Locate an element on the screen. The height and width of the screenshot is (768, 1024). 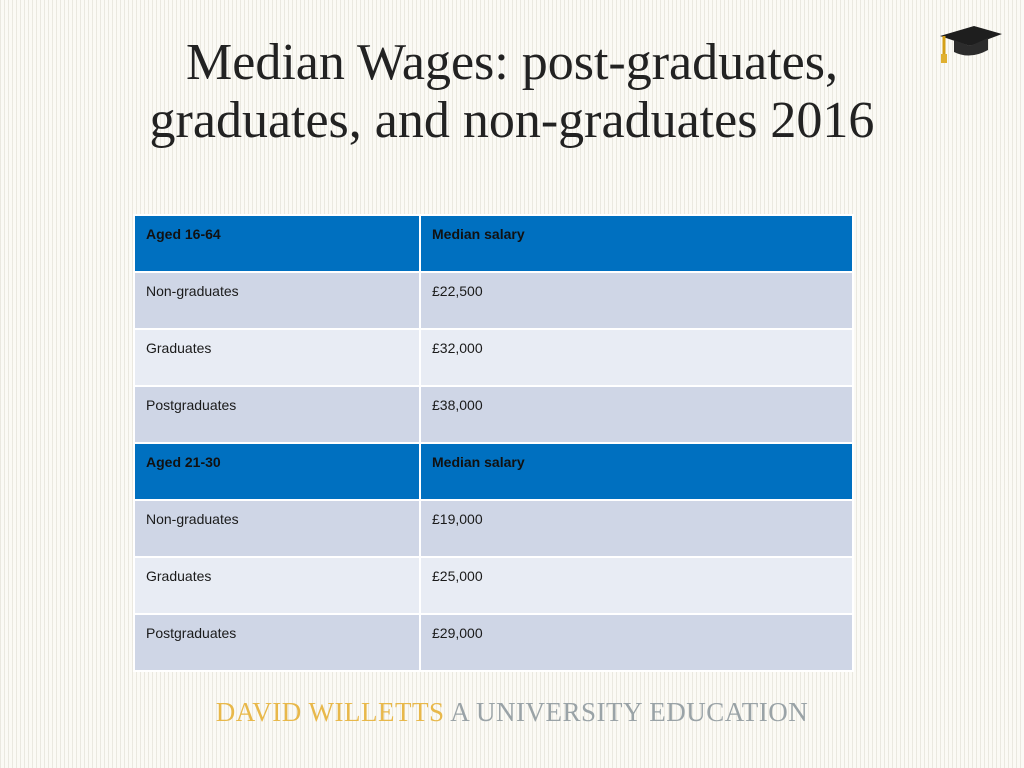
table-header-row: Aged 16-64 Median salary is located at coordinates (493, 243).